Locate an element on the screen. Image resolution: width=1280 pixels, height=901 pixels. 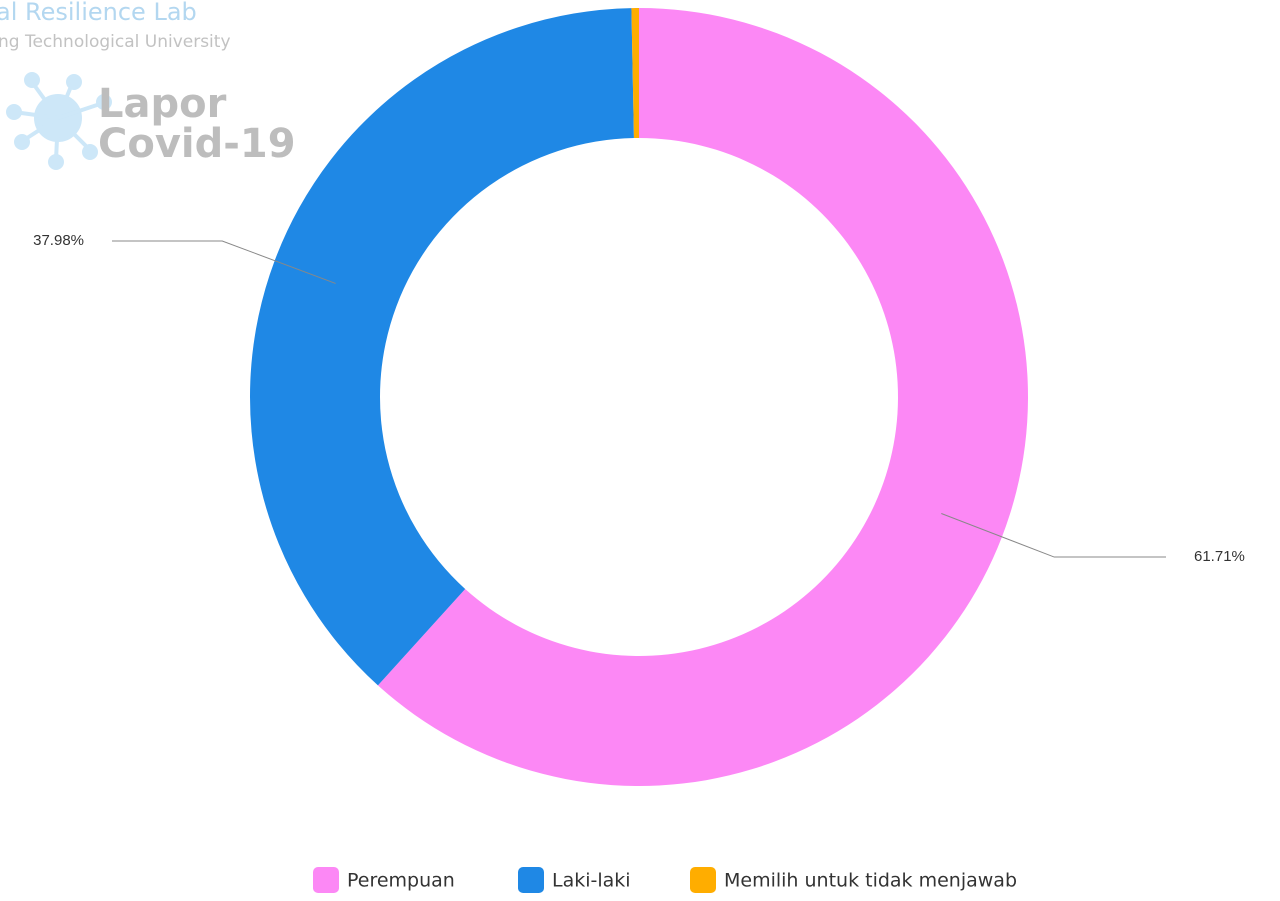
watermark-text: Lapor is located at coordinates (162, 104).